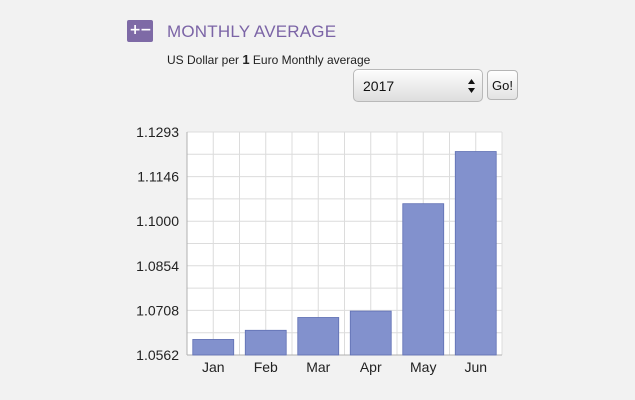 The image size is (635, 400). Describe the element at coordinates (310, 60) in the screenshot. I see `subtitle-suffix: Euro Monthly average` at that location.